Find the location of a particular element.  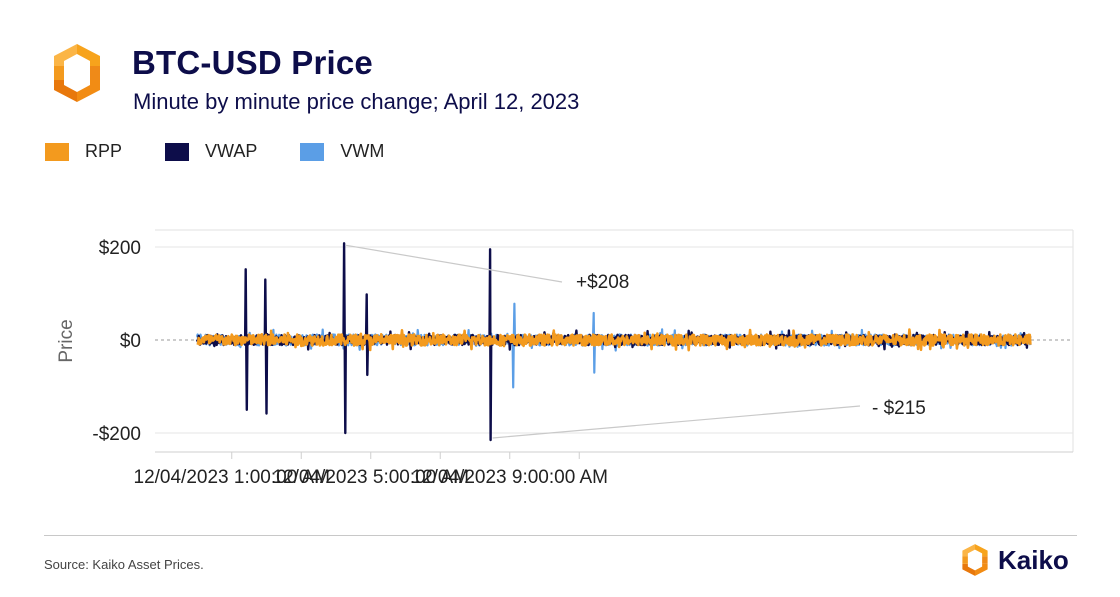

legend-swatch-vwap is located at coordinates (177, 151).